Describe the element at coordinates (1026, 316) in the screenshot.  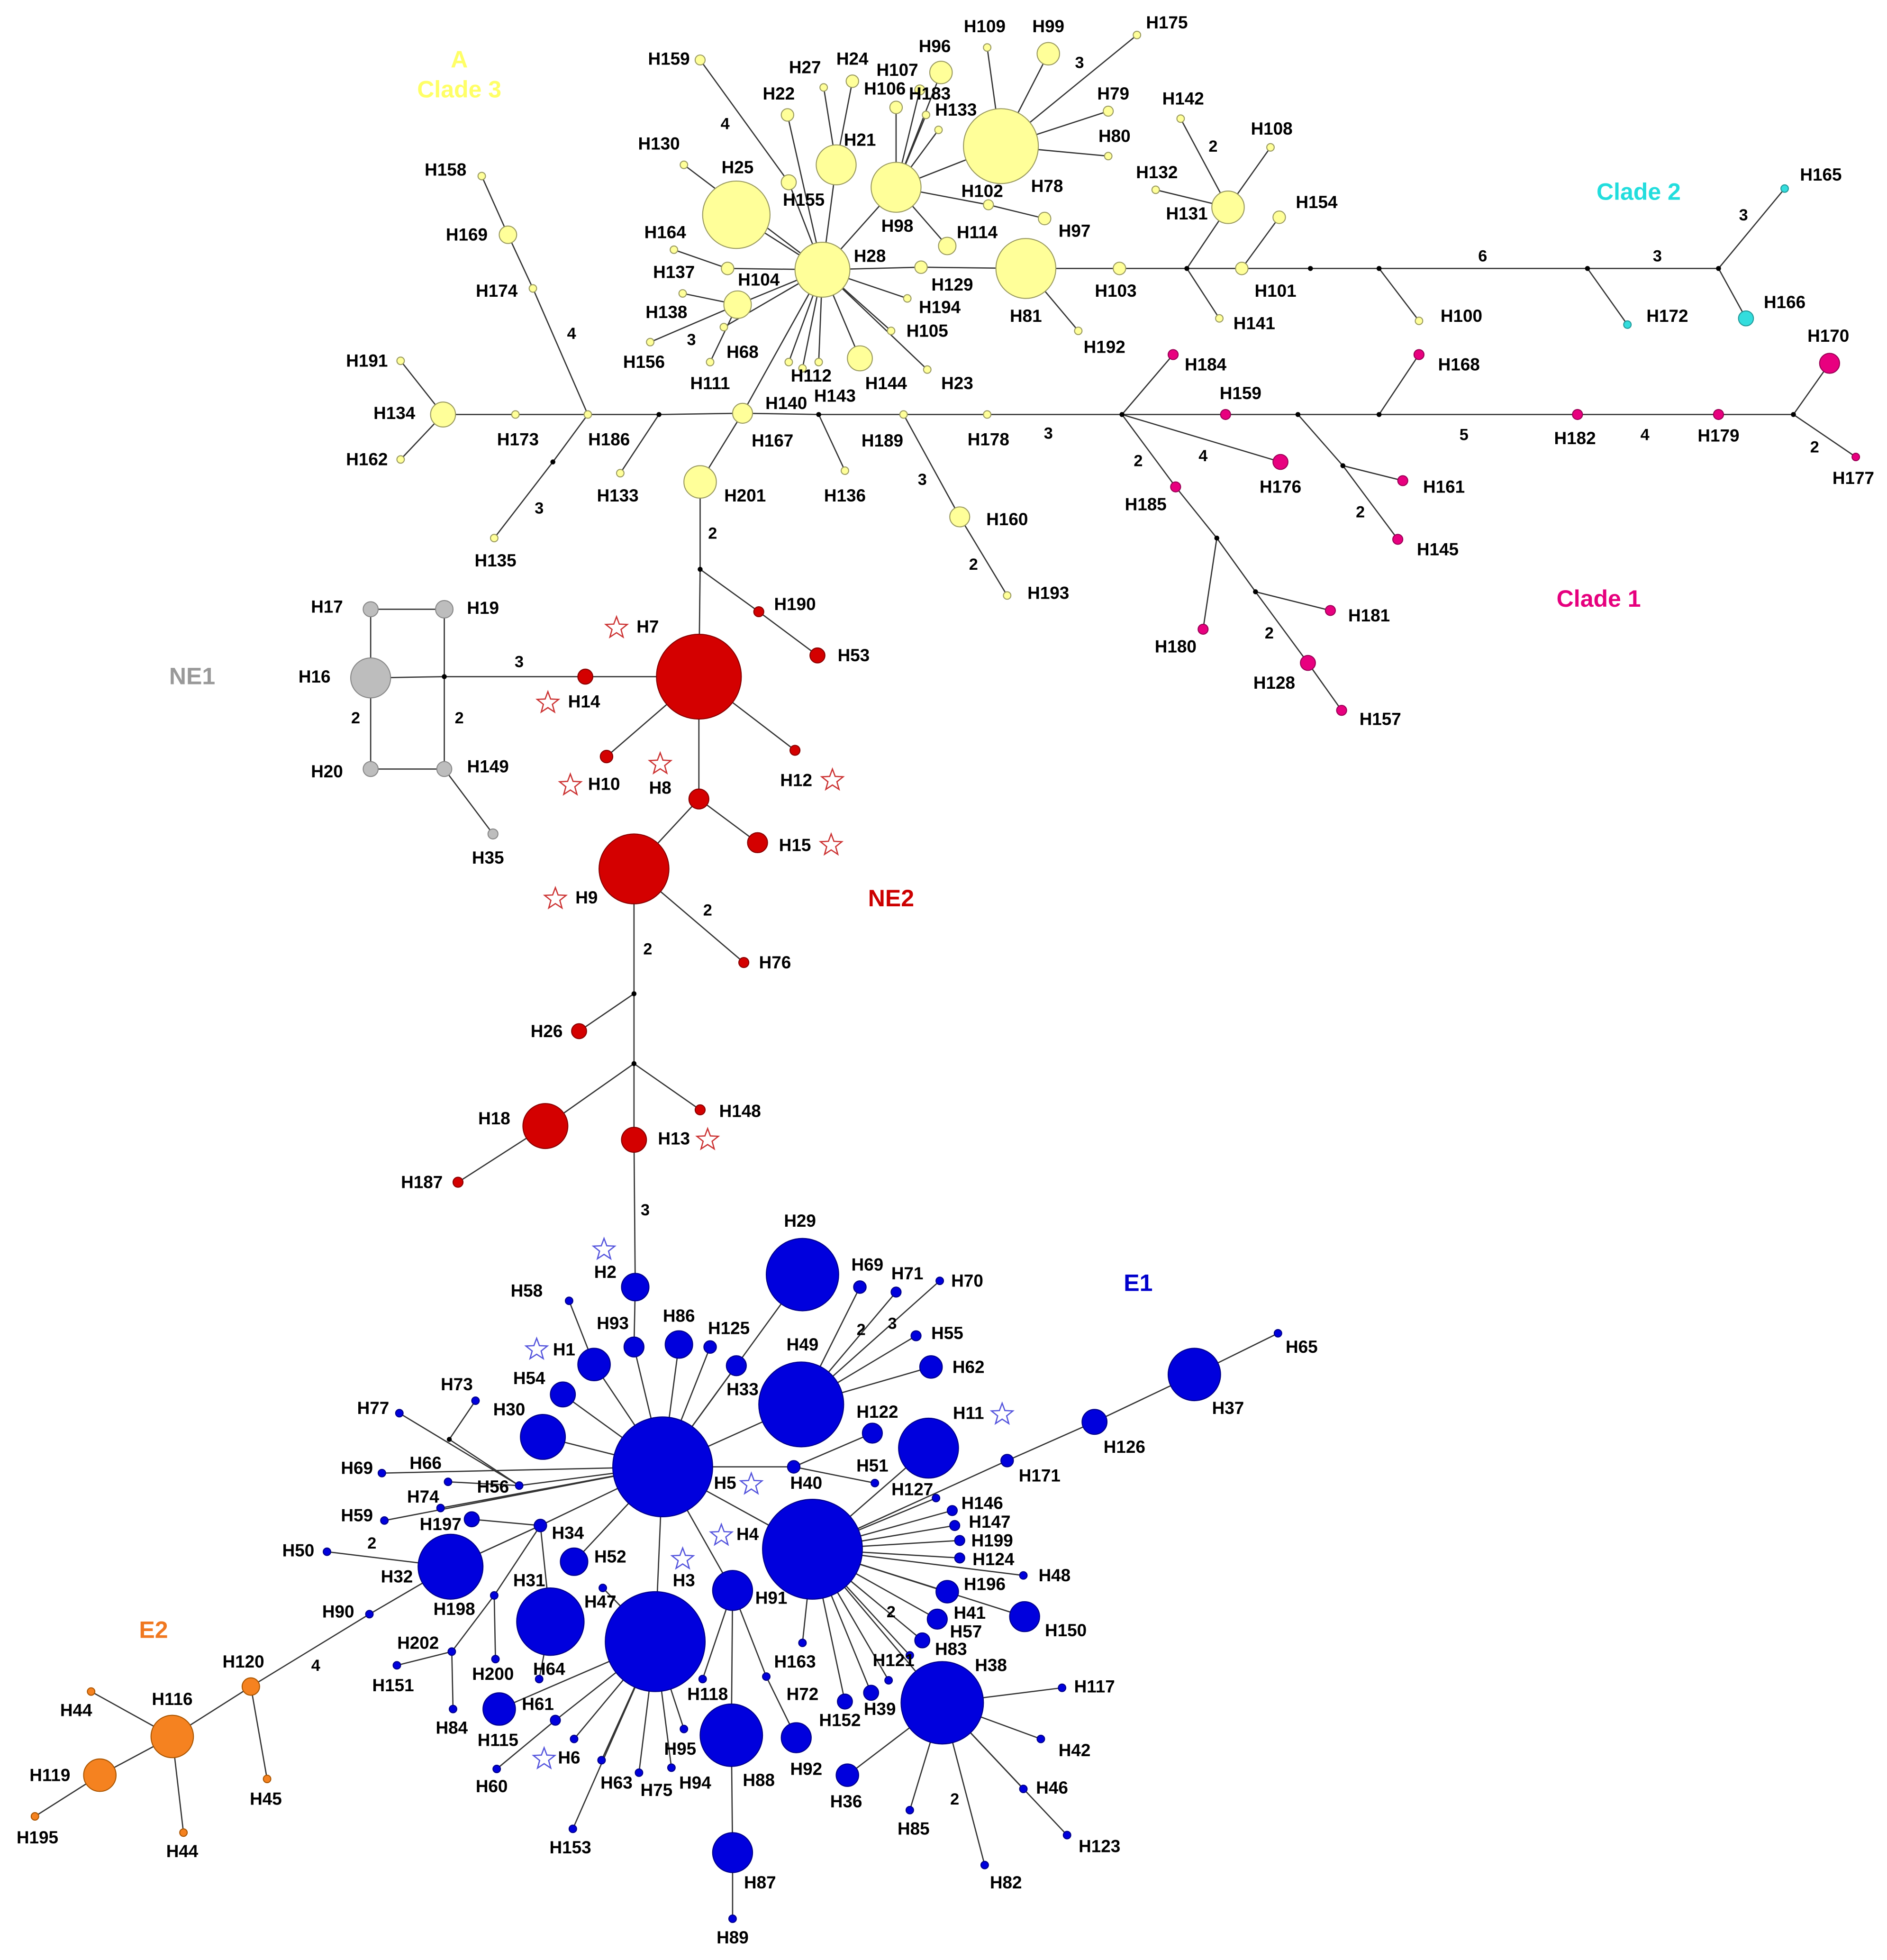
I see `haplotype-label: H81` at that location.